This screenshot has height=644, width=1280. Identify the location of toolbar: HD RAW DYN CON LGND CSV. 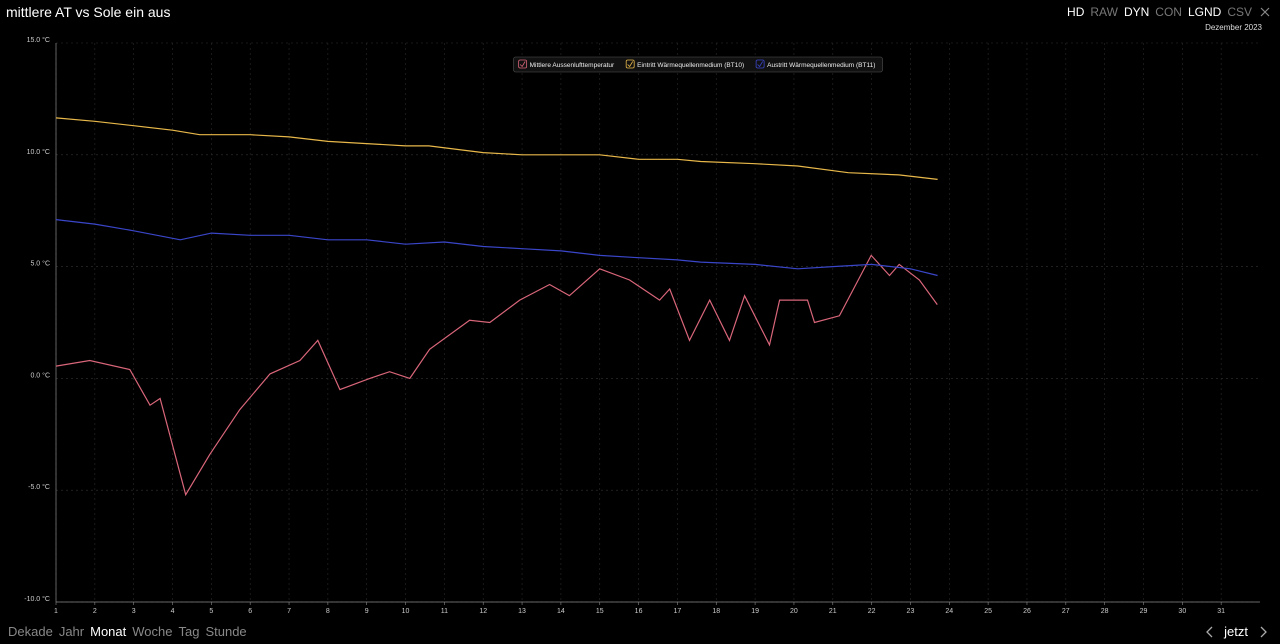
(1168, 12).